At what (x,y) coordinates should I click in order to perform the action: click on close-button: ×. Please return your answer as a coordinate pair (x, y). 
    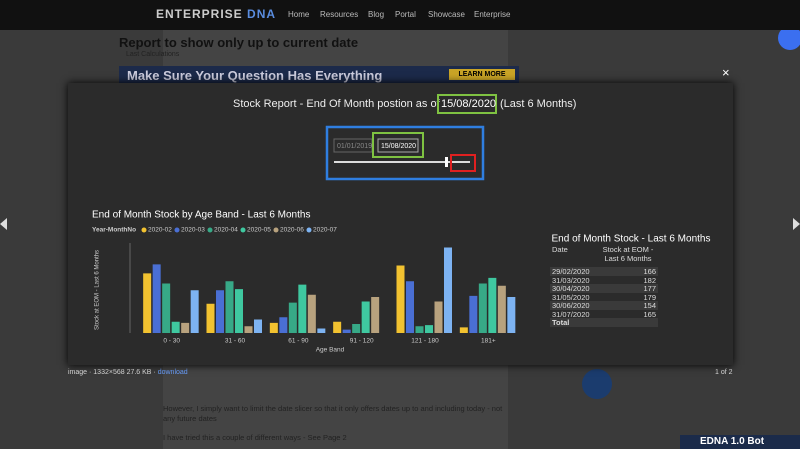
    Looking at the image, I should click on (726, 72).